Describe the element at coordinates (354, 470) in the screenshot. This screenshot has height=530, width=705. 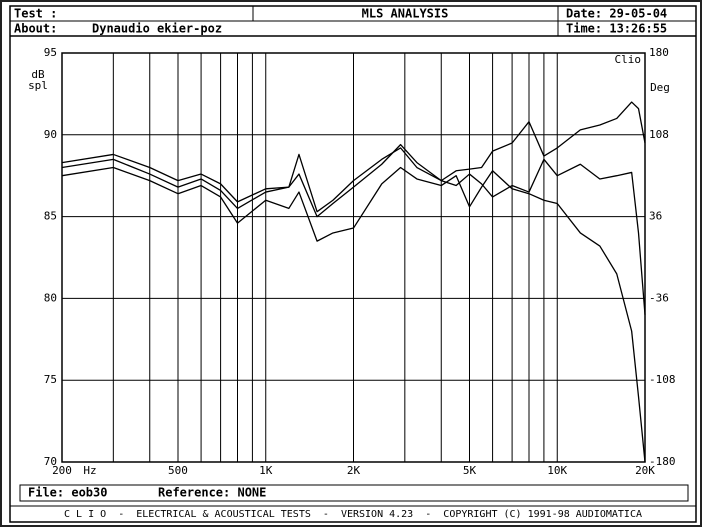
I see `x-tick-label: 2K` at that location.